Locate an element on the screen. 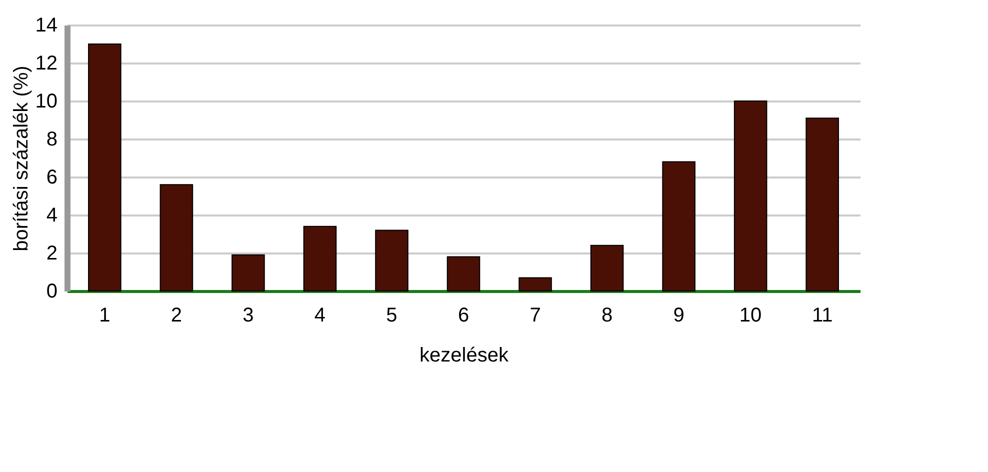  x-tick-label: 2 is located at coordinates (176, 315).